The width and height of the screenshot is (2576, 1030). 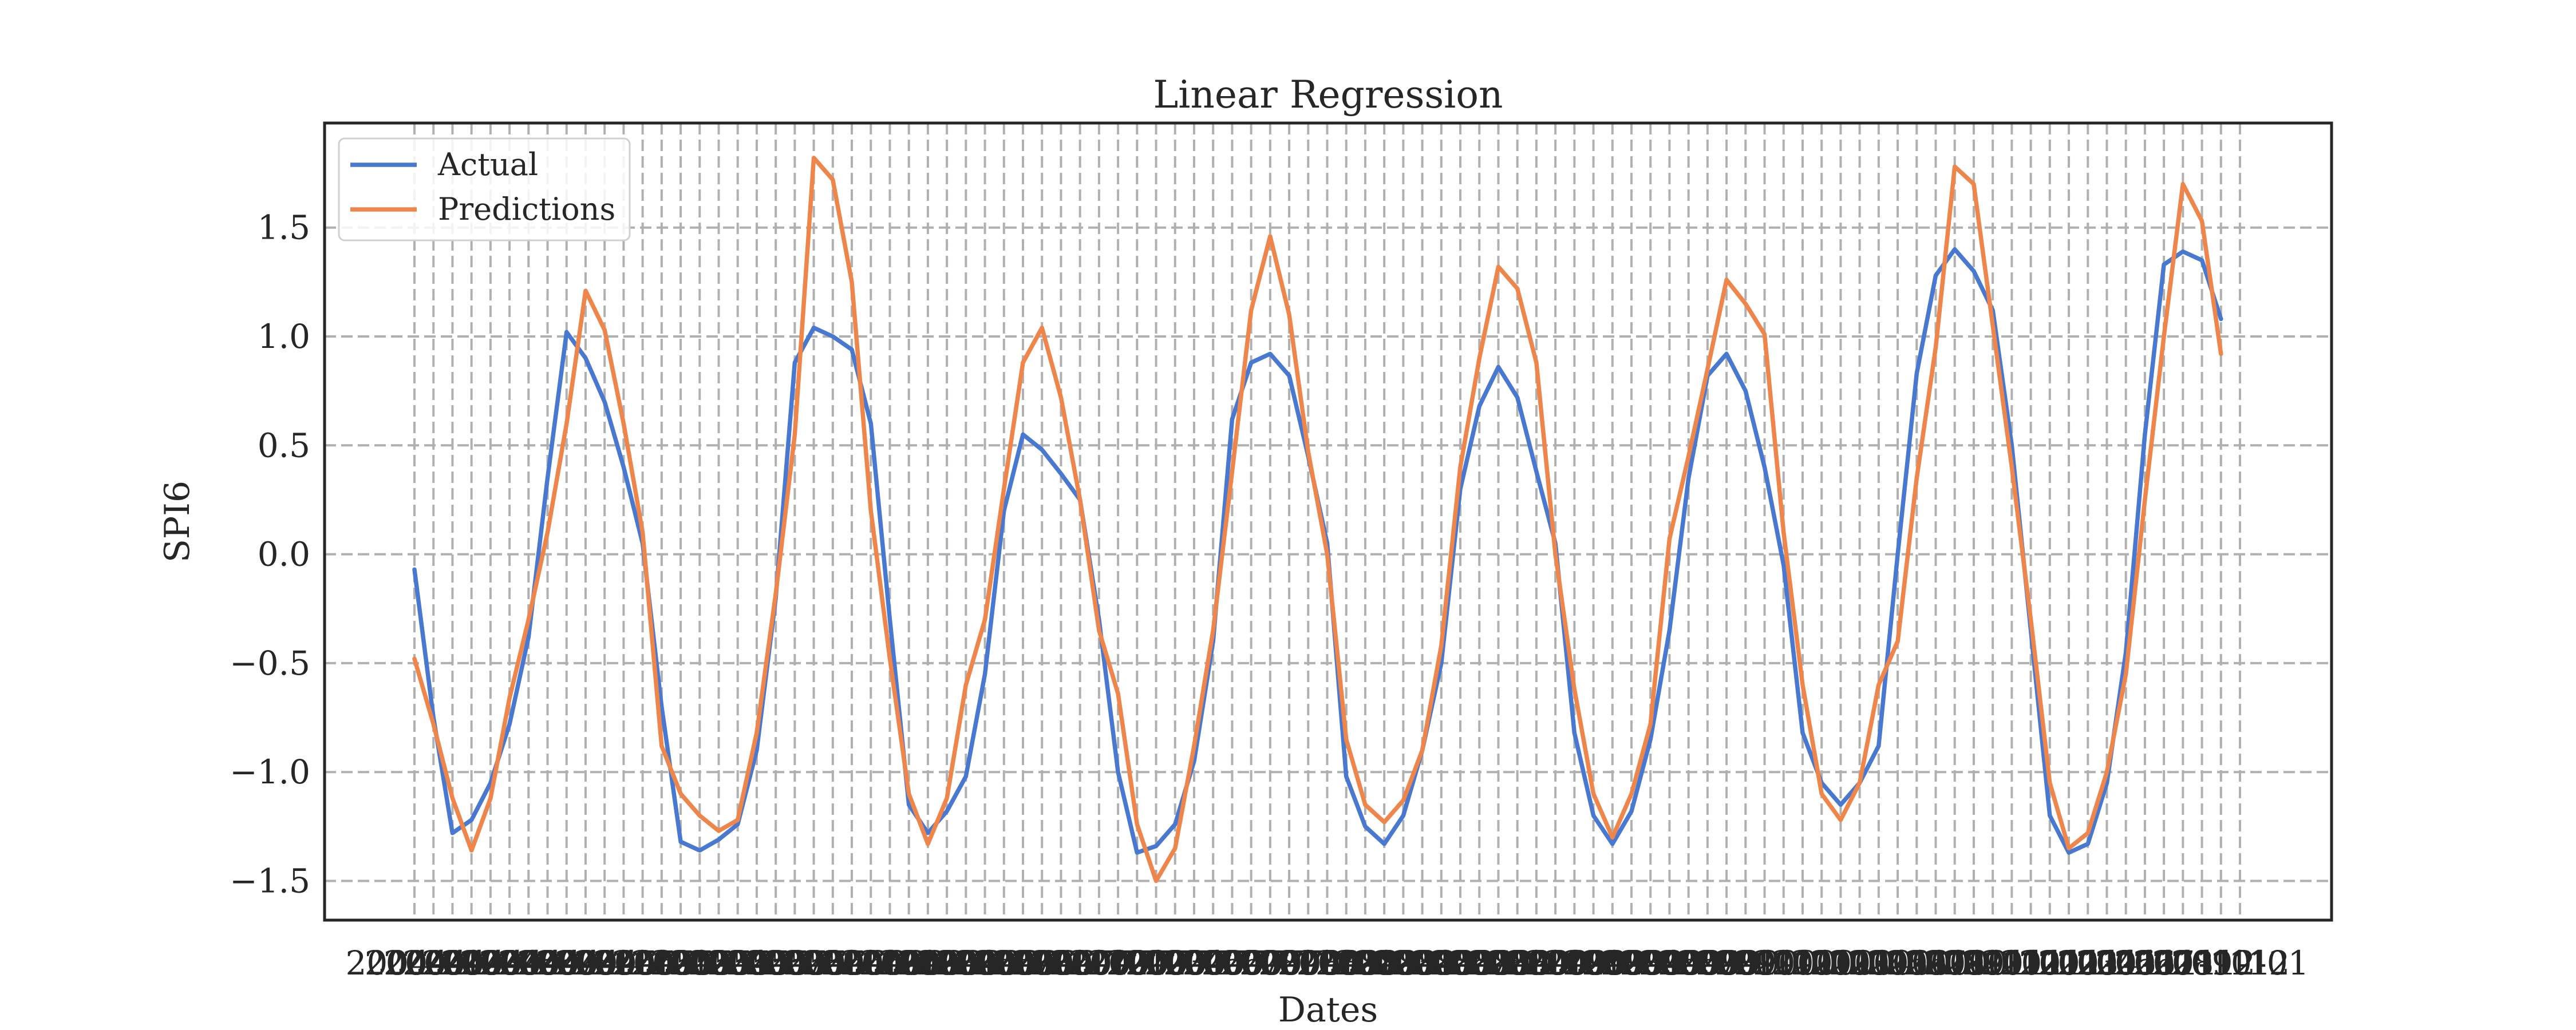 What do you see at coordinates (2031, 963) in the screenshot?
I see `x-tick-label: 2011-02` at bounding box center [2031, 963].